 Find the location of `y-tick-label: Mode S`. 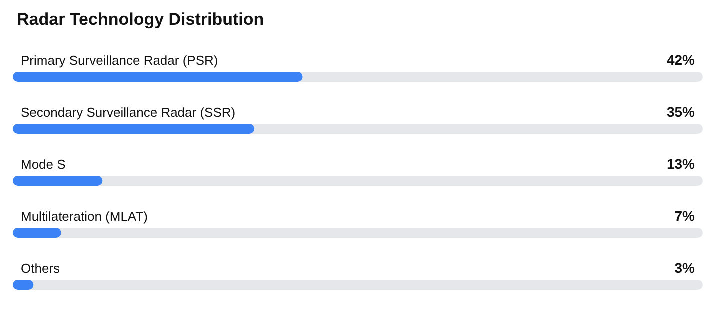

y-tick-label: Mode S is located at coordinates (43, 164).